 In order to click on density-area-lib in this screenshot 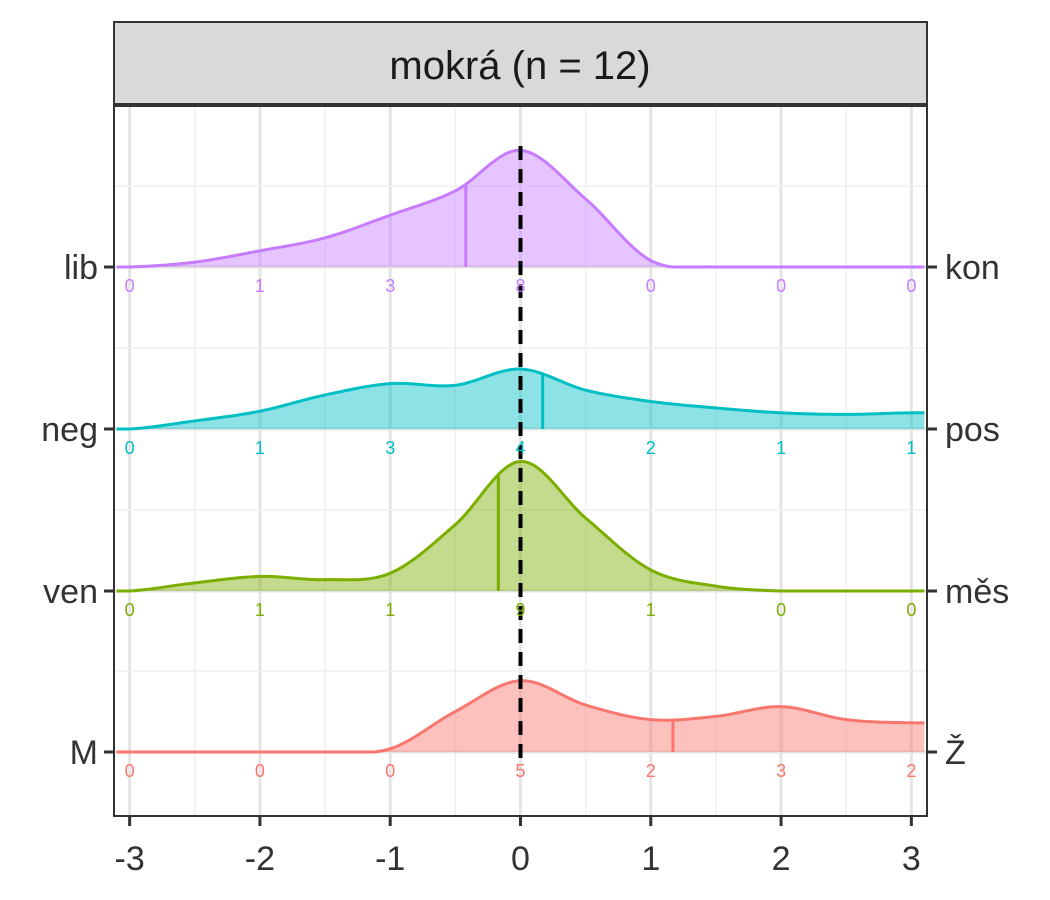, I will do `click(520, 208)`.